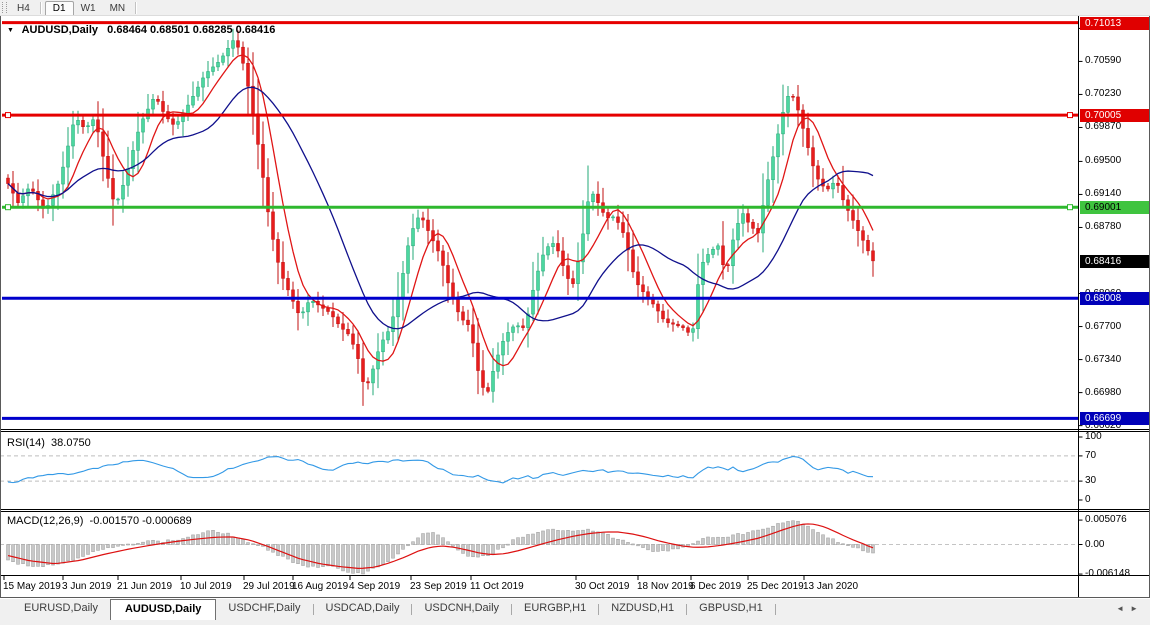  What do you see at coordinates (1103, 226) in the screenshot?
I see `price-tick-label: 0.68780` at bounding box center [1103, 226].